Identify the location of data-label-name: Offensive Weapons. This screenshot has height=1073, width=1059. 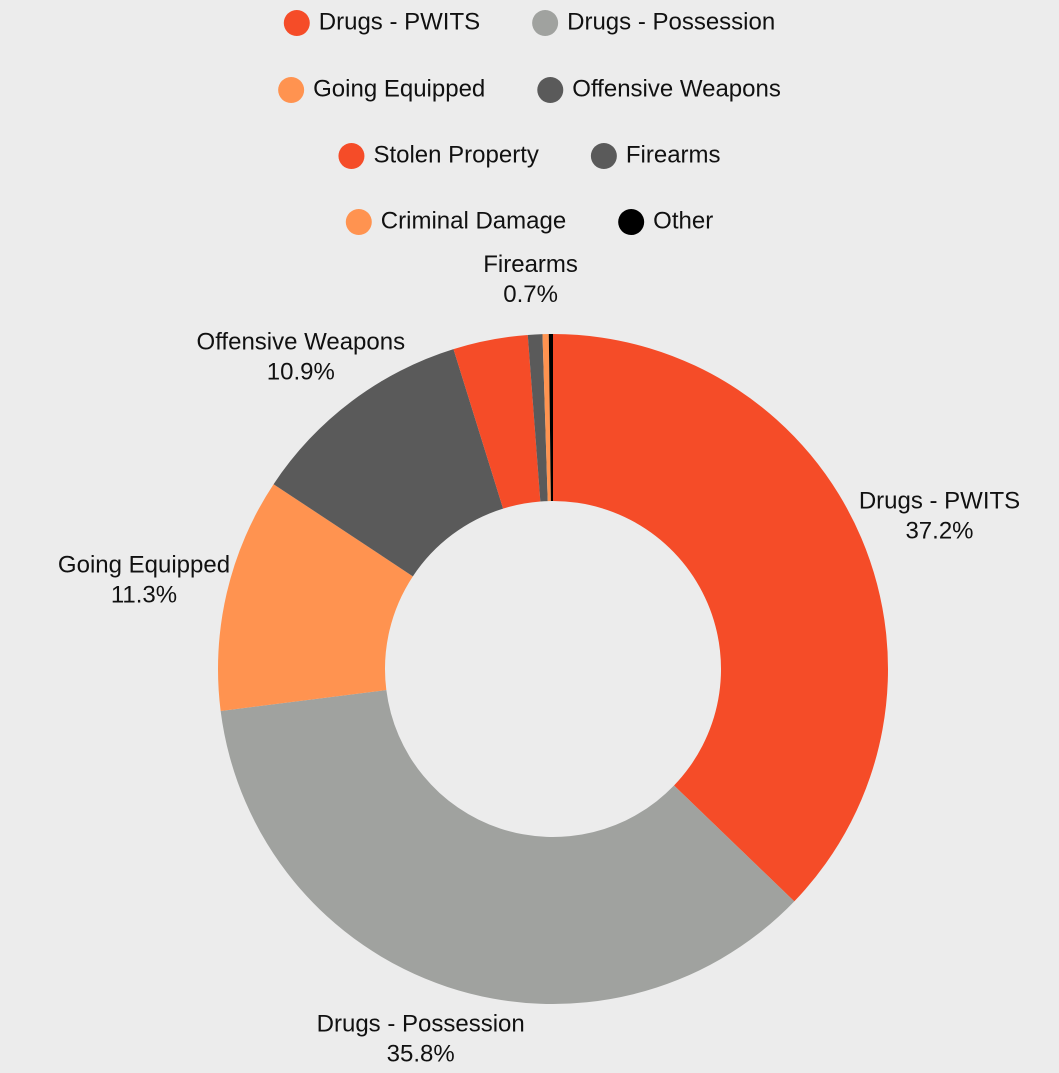
(301, 341).